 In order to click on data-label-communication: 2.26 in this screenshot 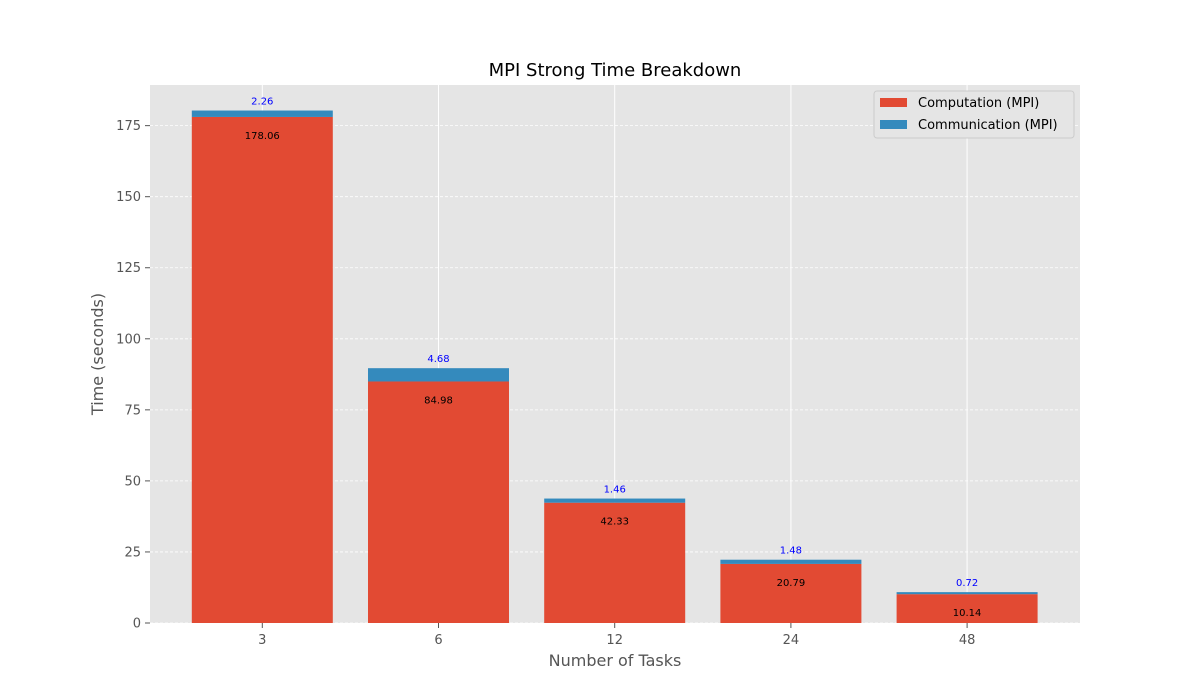, I will do `click(262, 102)`.